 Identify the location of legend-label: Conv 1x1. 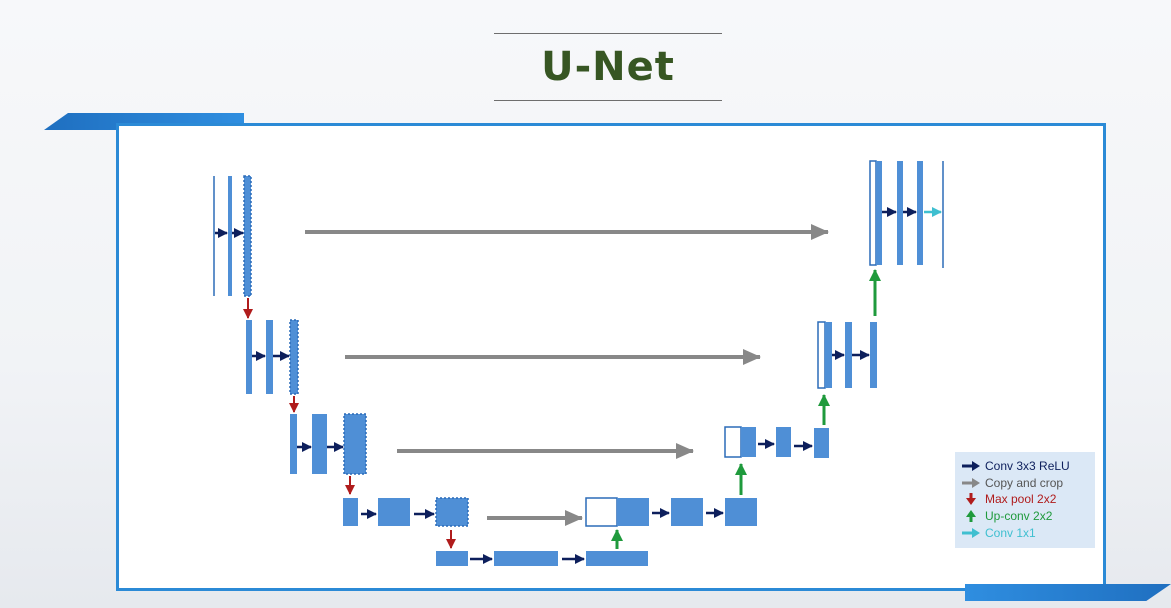
(1010, 532).